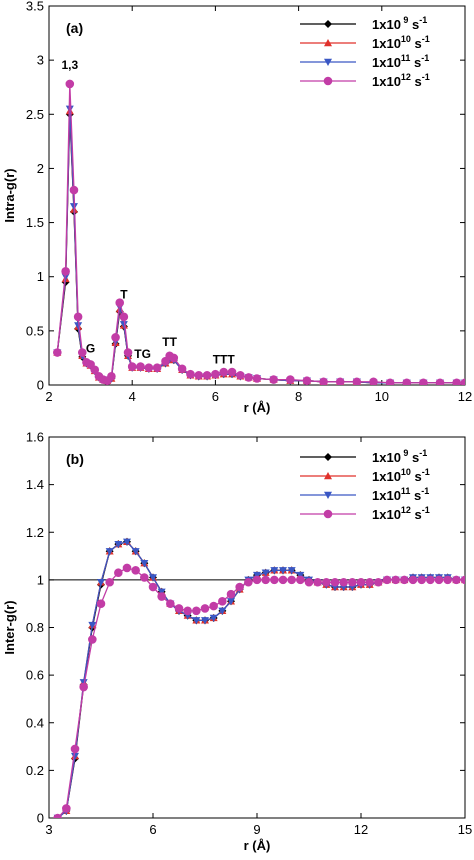 The image size is (474, 860). I want to click on legend-label-exponent: 10, so click(406, 472).